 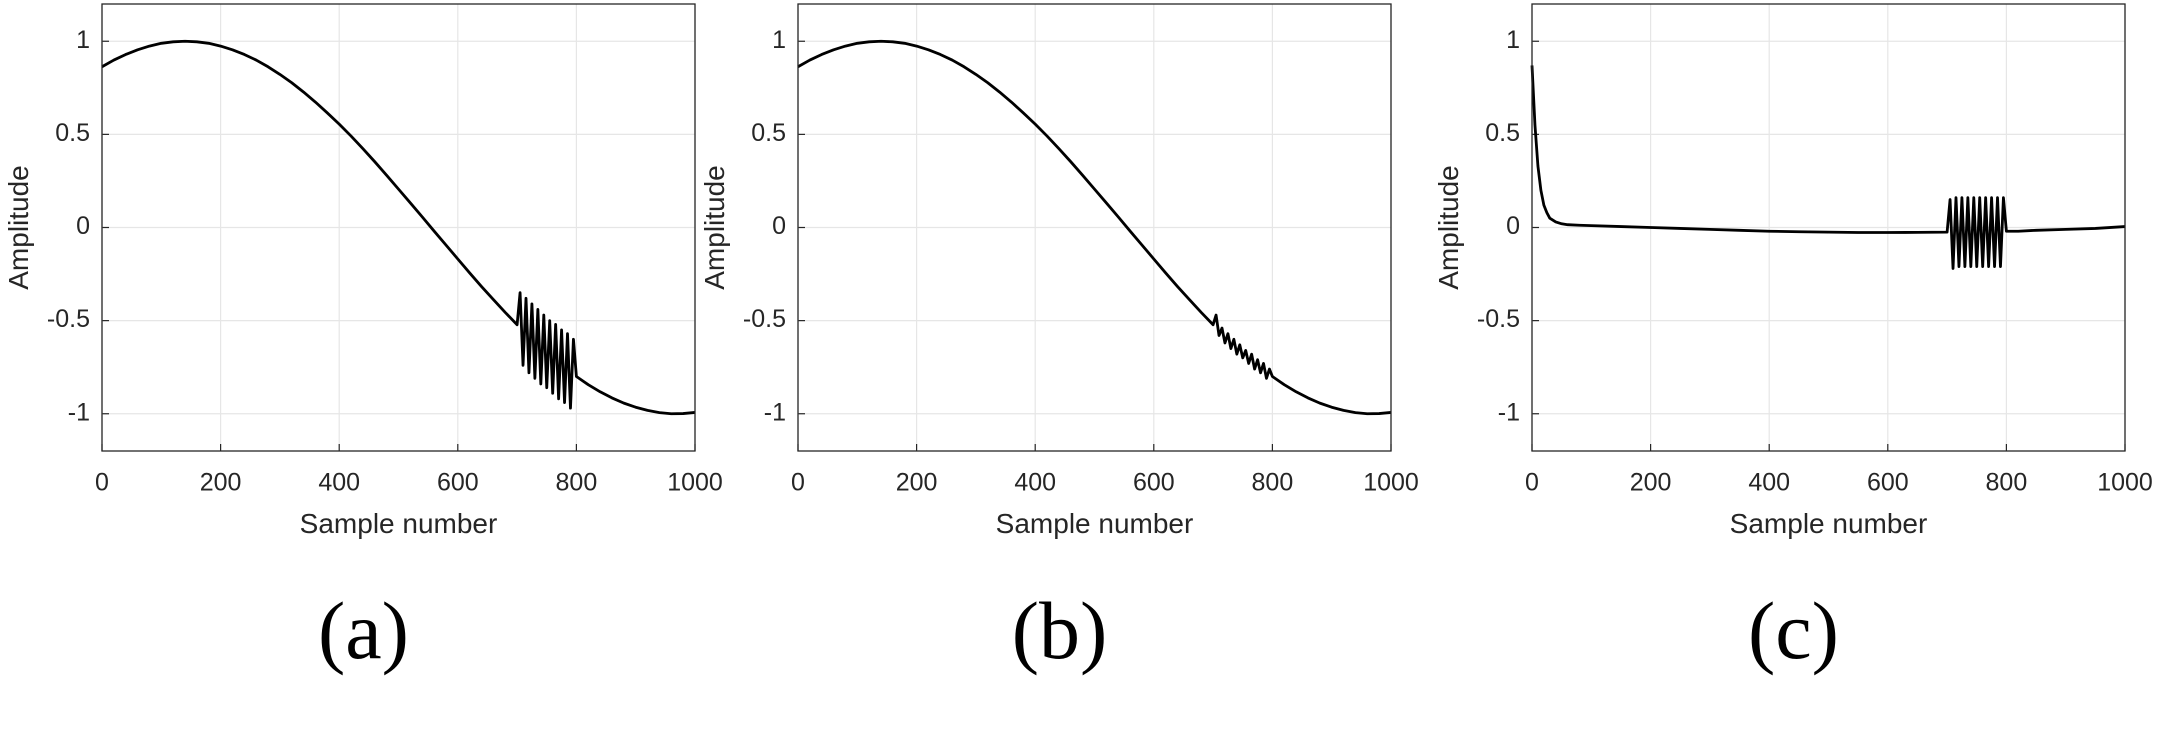 I want to click on panel-caption: (a), so click(x=363, y=630).